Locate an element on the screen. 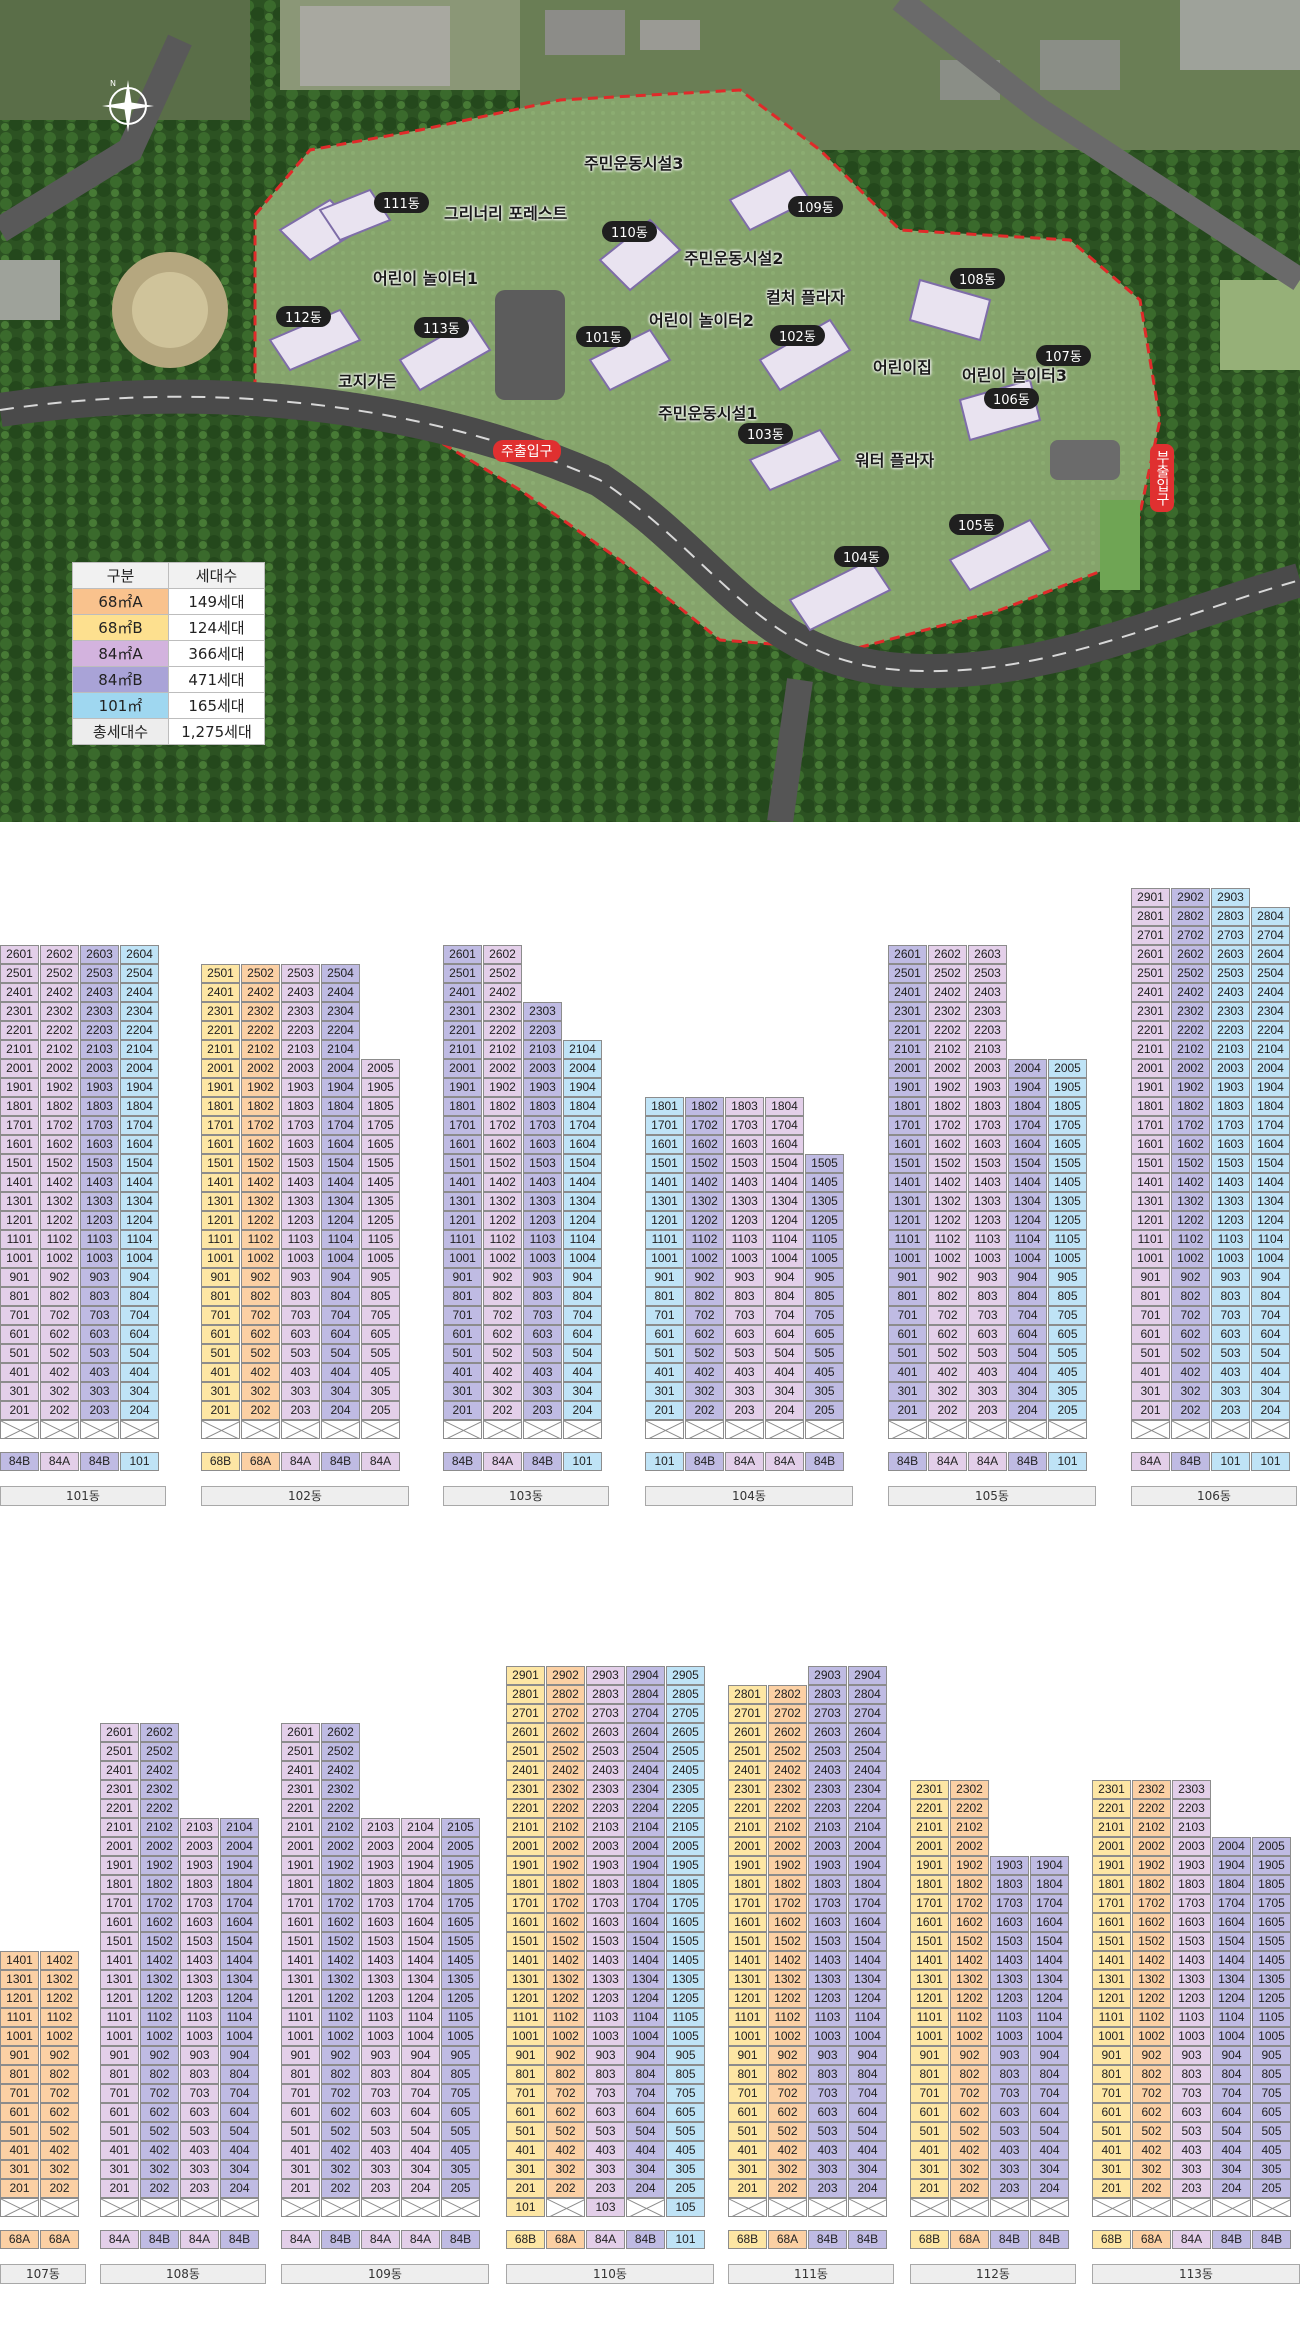 The height and width of the screenshot is (2344, 1300). unit-cell: 2903 is located at coordinates (605, 1675).